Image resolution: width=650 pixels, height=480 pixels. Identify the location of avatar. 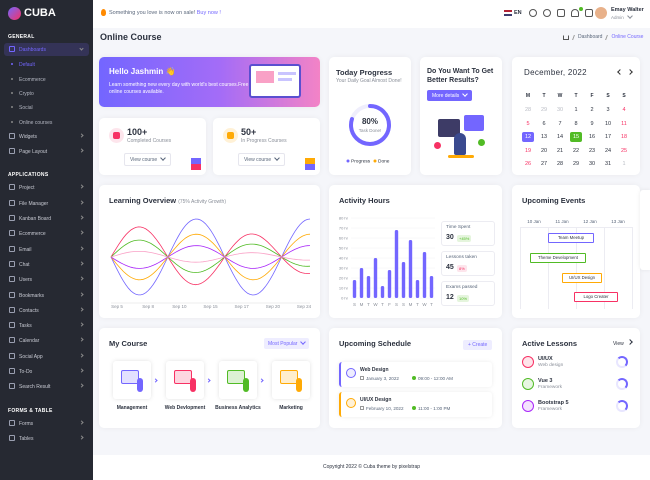
(601, 13).